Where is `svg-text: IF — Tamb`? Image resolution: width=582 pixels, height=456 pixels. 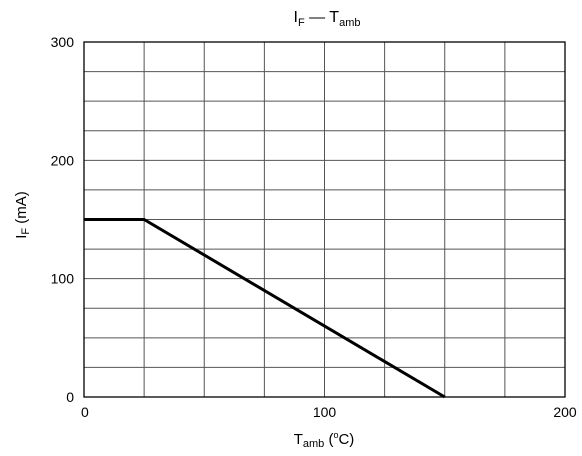 svg-text: IF — Tamb is located at coordinates (327, 19).